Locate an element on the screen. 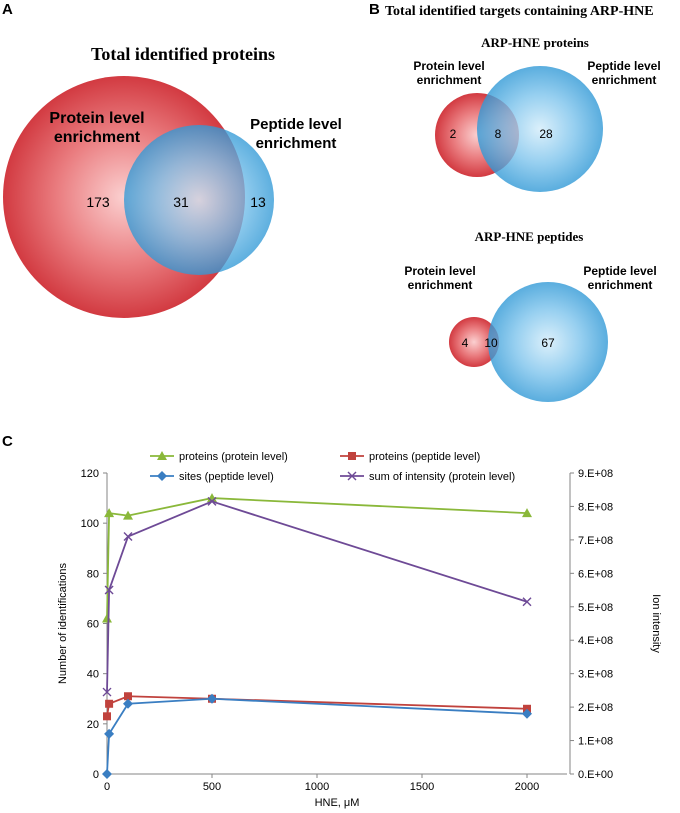  arp-hne-proteins-title: ARP-HNE proteins is located at coordinates (535, 42).